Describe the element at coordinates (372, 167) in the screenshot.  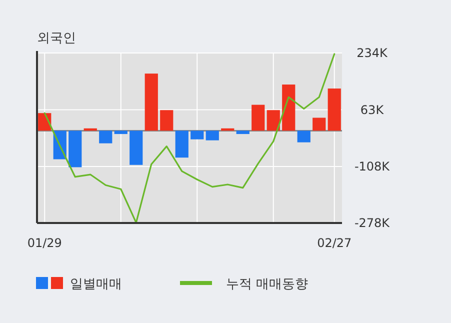
I see `y-tick-label: -108K` at that location.